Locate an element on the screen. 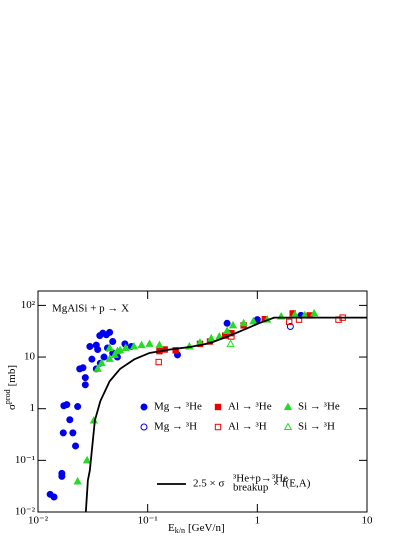 The image size is (415, 537). y-tick-label: 10⁻² is located at coordinates (25, 512).